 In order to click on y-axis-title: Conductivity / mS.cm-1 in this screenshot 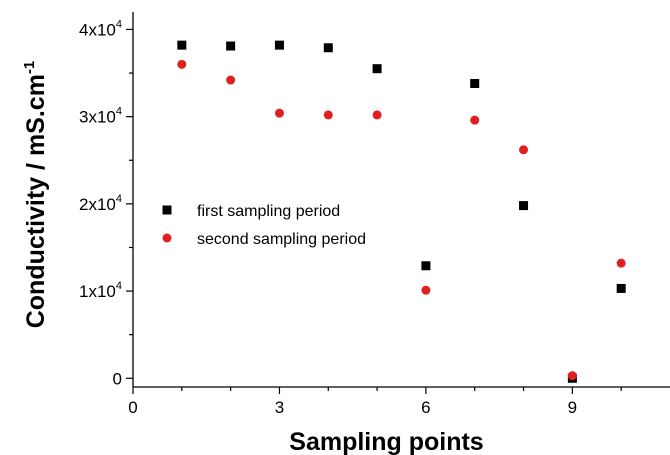, I will do `click(35, 195)`.